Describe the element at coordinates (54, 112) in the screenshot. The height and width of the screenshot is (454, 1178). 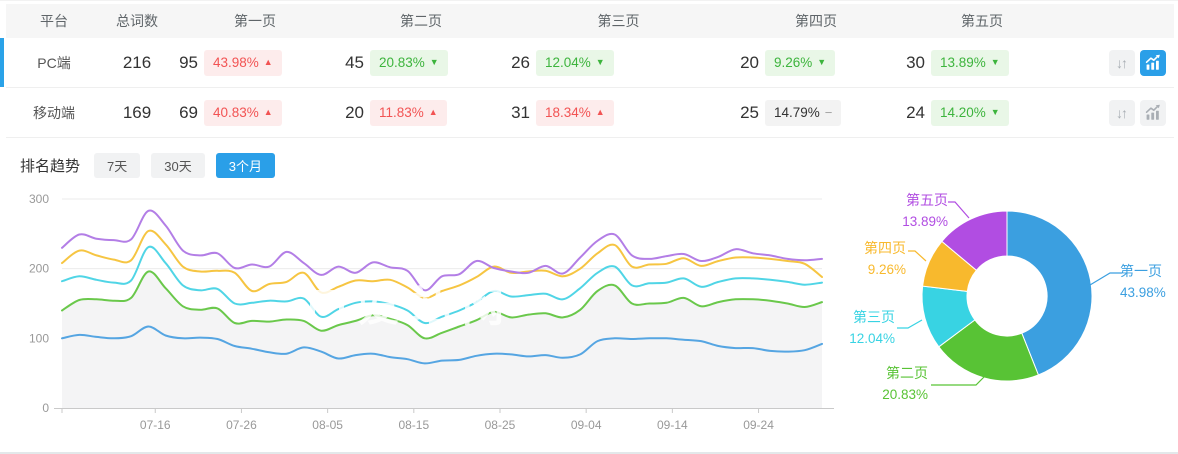
I see `platform-label: 移动端` at that location.